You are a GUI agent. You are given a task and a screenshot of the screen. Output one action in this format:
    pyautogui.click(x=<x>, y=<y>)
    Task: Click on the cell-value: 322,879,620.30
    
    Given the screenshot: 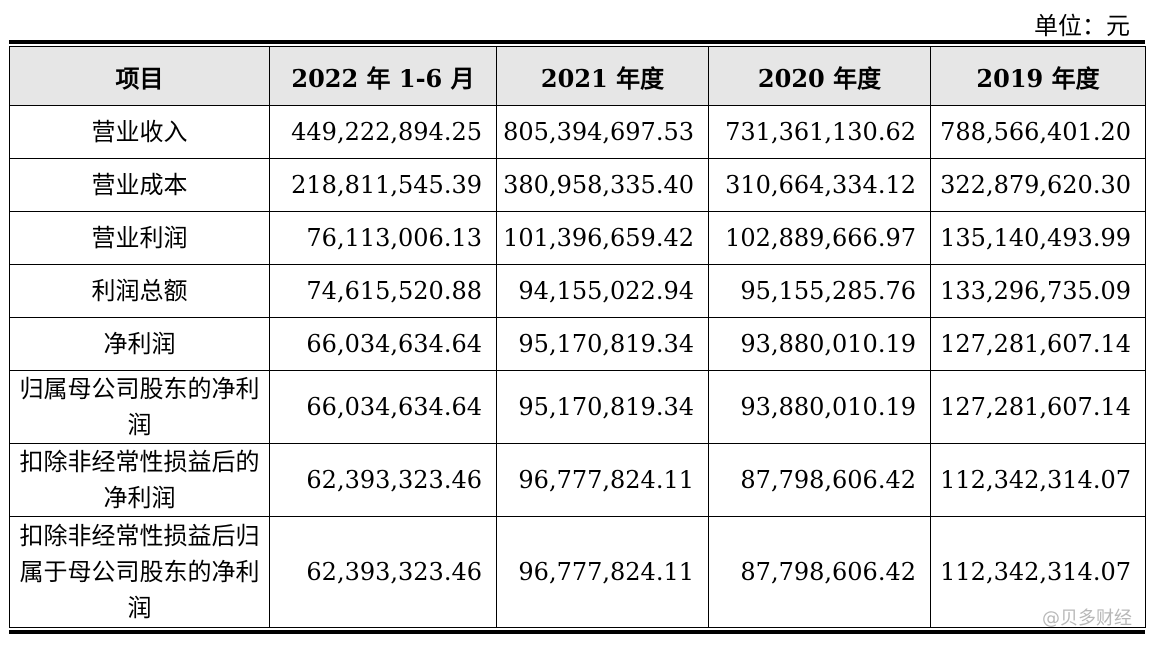 What is the action you would take?
    pyautogui.click(x=1038, y=185)
    